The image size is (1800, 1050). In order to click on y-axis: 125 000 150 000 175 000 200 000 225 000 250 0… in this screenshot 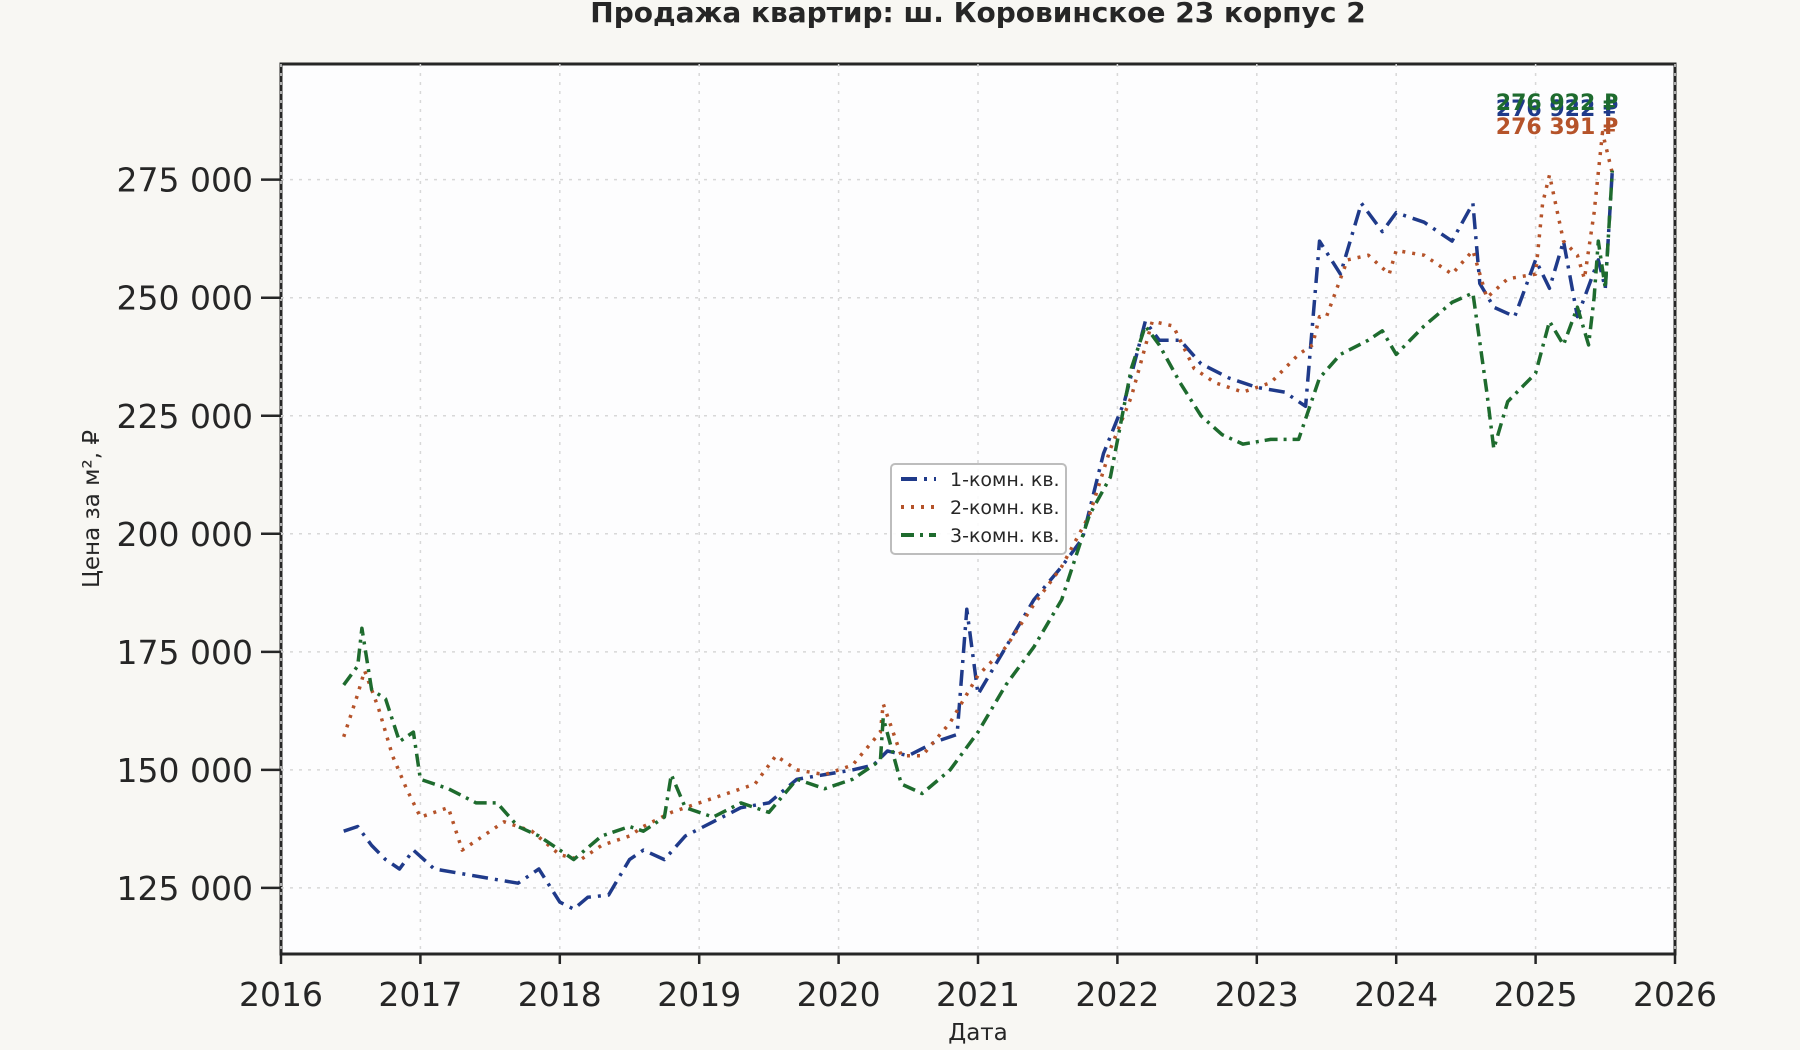, I will do `click(199, 534)`.